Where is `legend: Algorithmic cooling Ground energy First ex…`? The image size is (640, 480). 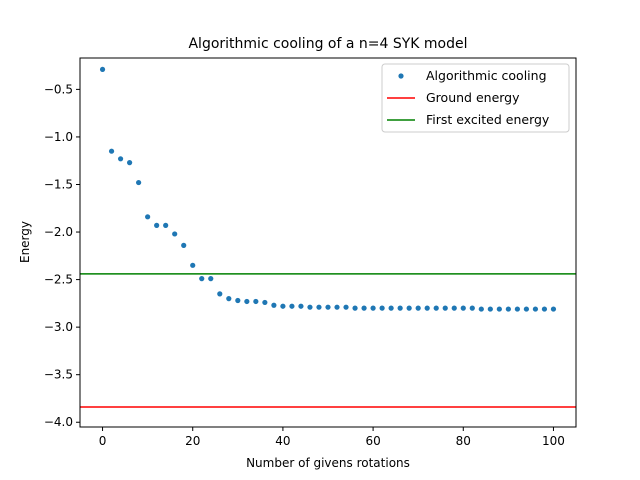
legend: Algorithmic cooling Ground energy First ex… is located at coordinates (475, 98).